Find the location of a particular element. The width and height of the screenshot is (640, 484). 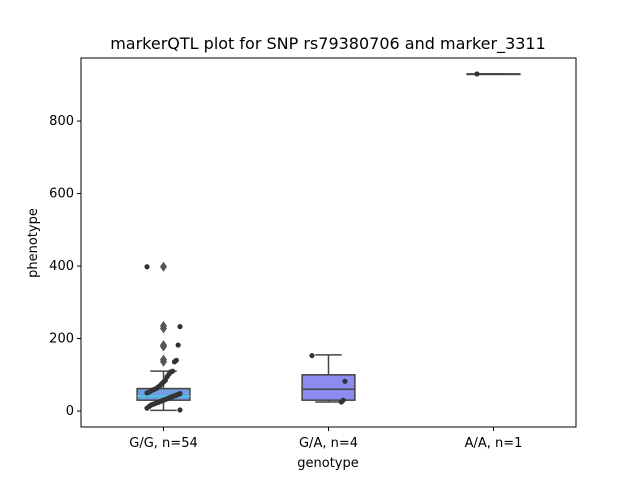

box is located at coordinates (328, 387).